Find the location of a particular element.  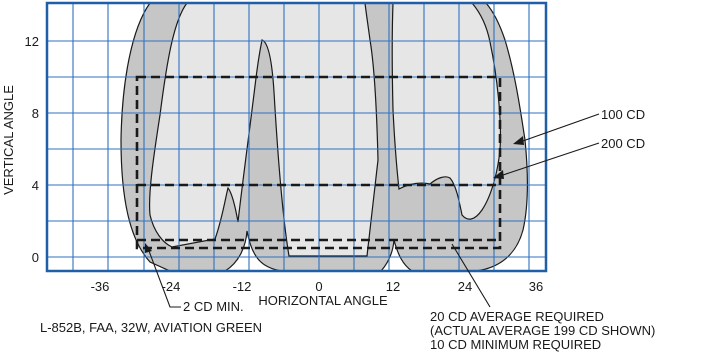

leader-200cd is located at coordinates (549, 159).